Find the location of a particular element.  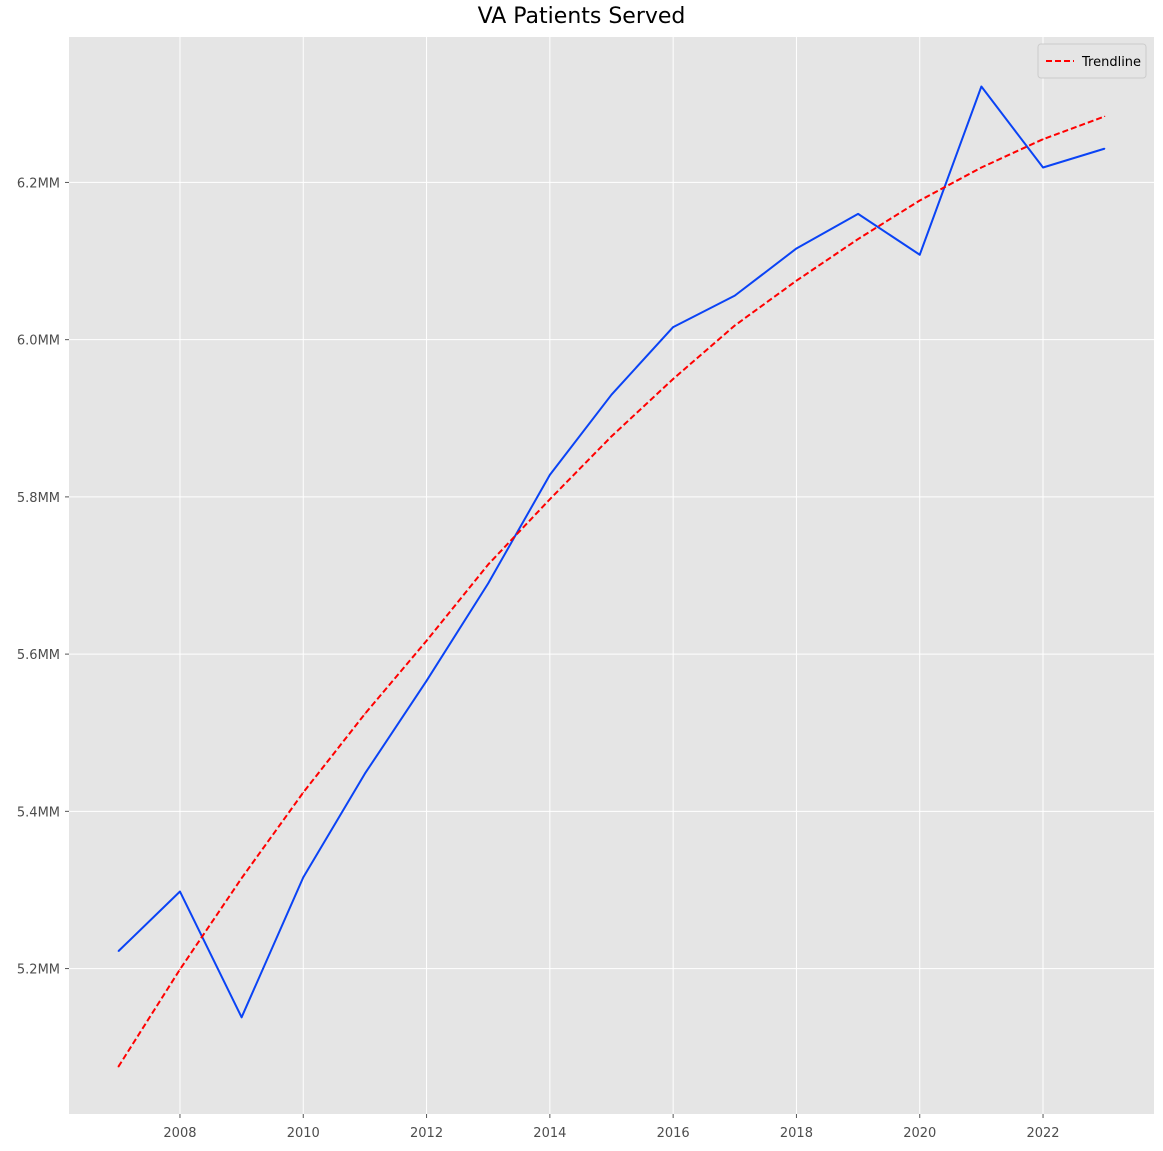

x-tick-label: 2018 is located at coordinates (796, 1133).